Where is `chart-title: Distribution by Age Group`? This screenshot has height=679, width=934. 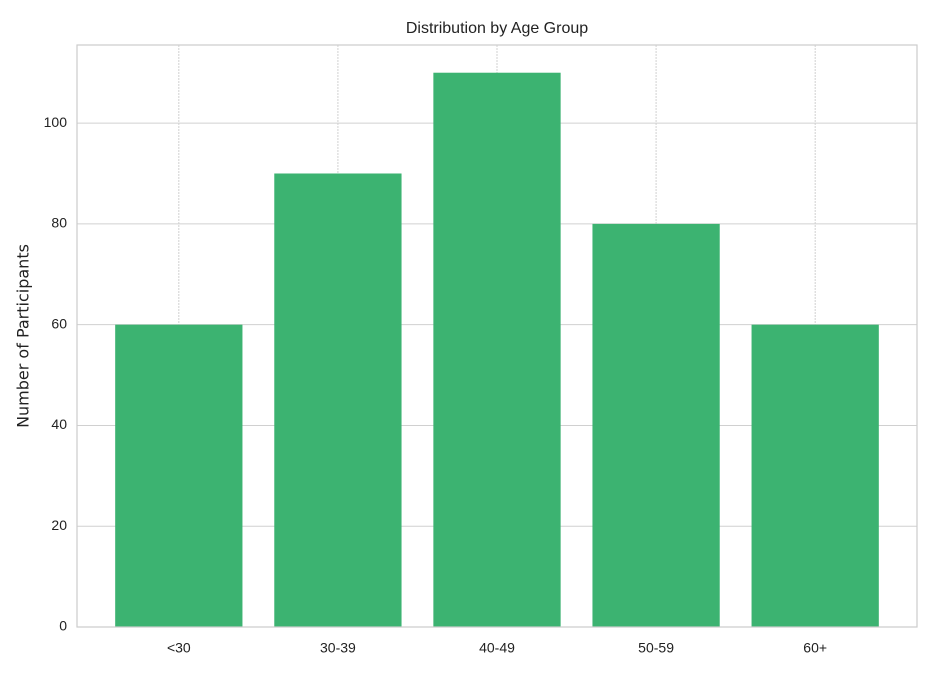 chart-title: Distribution by Age Group is located at coordinates (497, 28).